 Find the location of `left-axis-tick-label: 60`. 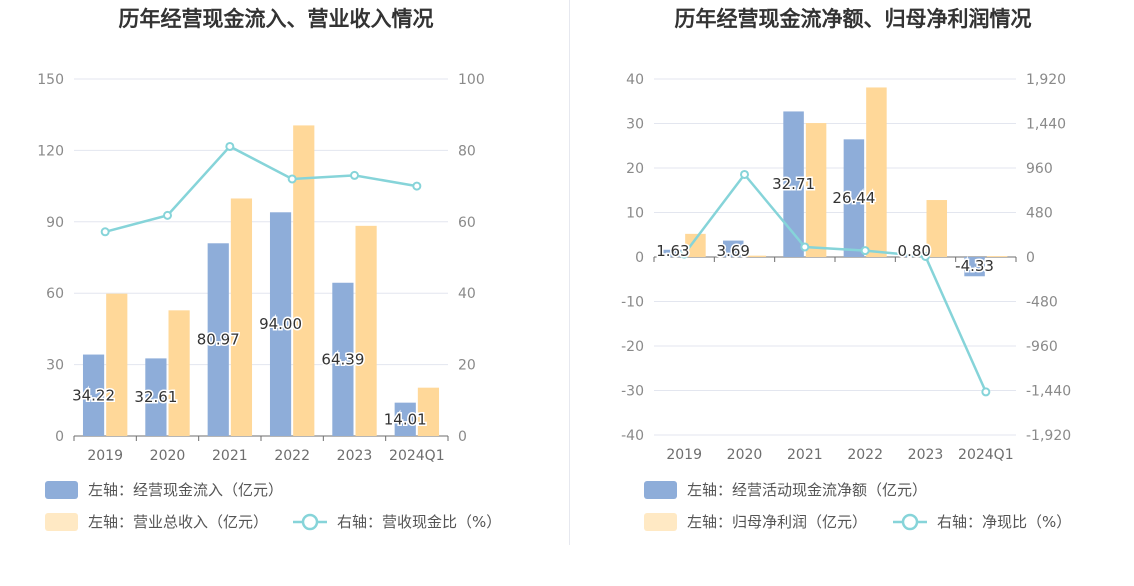

left-axis-tick-label: 60 is located at coordinates (55, 294).